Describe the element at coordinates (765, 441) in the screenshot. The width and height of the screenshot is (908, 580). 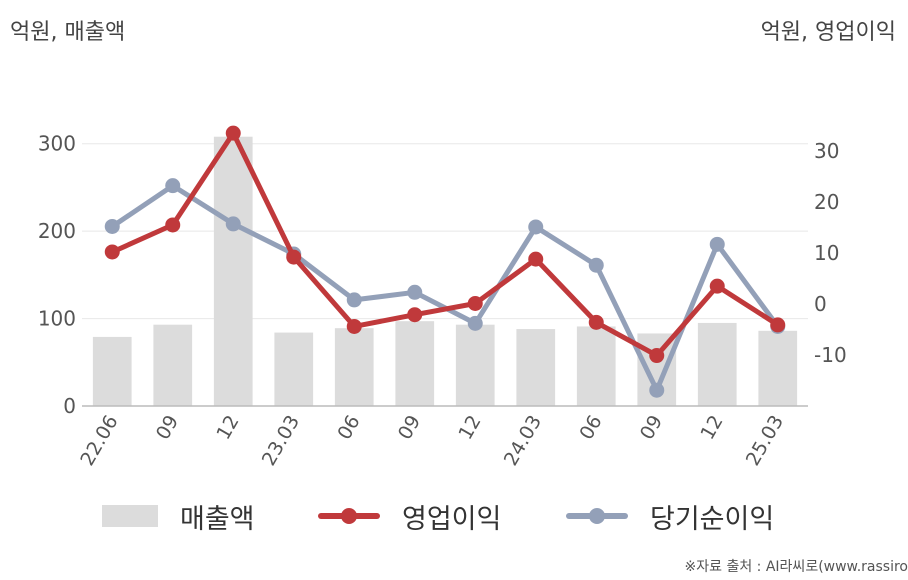
I see `x-tick-label: 25.03` at that location.